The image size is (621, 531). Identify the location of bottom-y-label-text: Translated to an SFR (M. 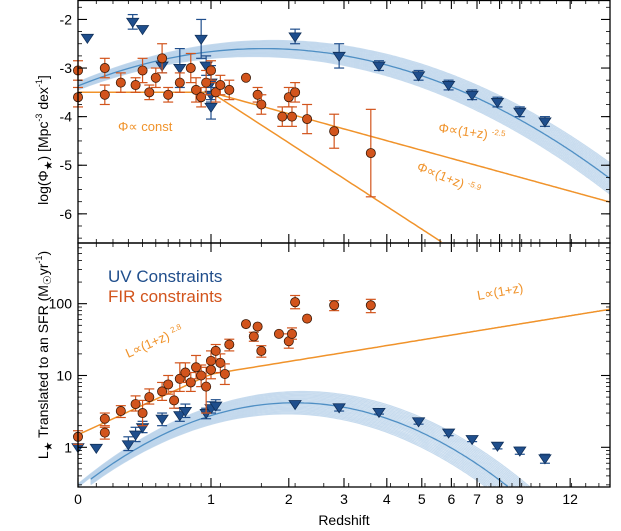
(43, 363).